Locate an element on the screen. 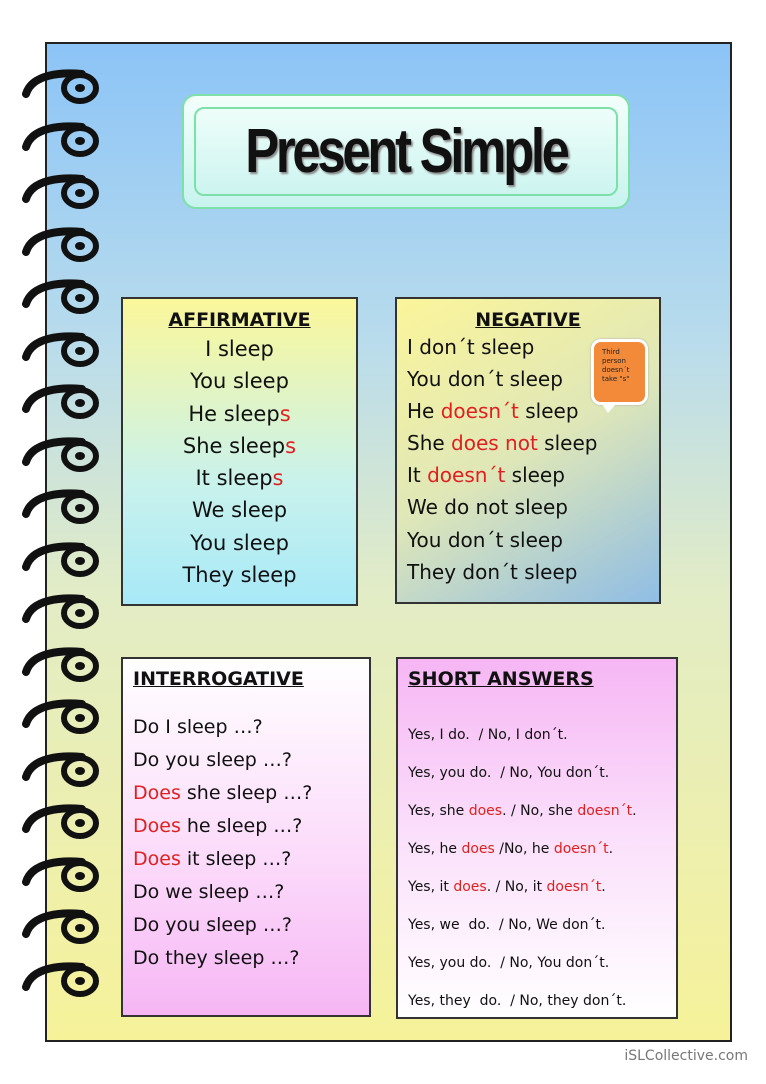 The height and width of the screenshot is (1084, 766). text-segment: Yes, I do. / No, I don´t. is located at coordinates (488, 735).